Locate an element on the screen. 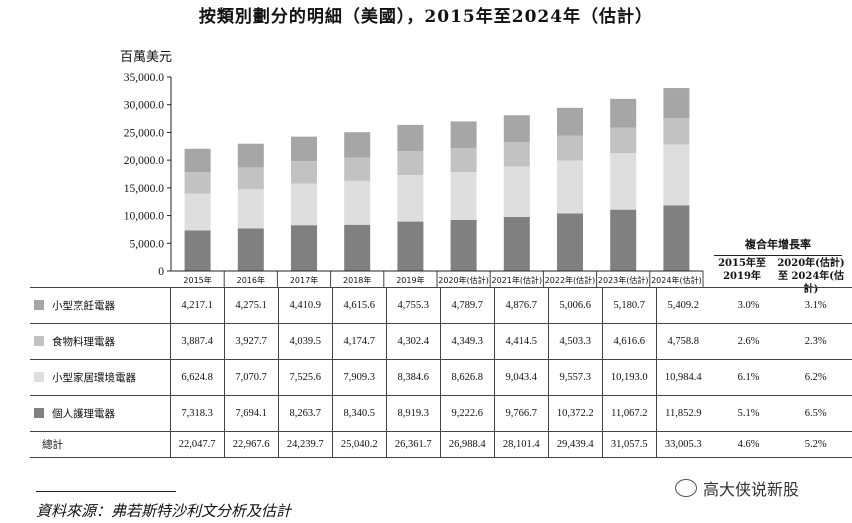 This screenshot has height=523, width=852. total-cell: 22,967.6 is located at coordinates (251, 444).